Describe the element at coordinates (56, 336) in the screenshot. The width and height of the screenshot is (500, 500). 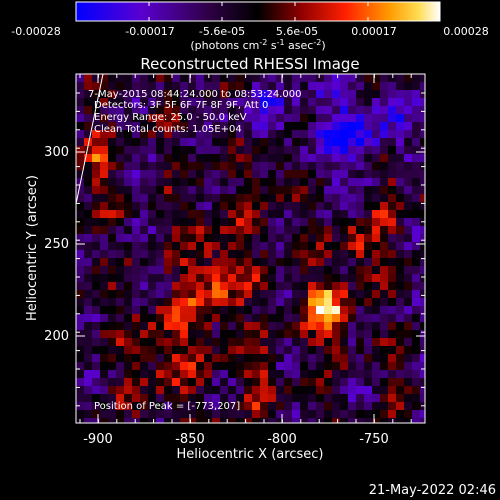
I see `y-tick-label-2: 200` at that location.